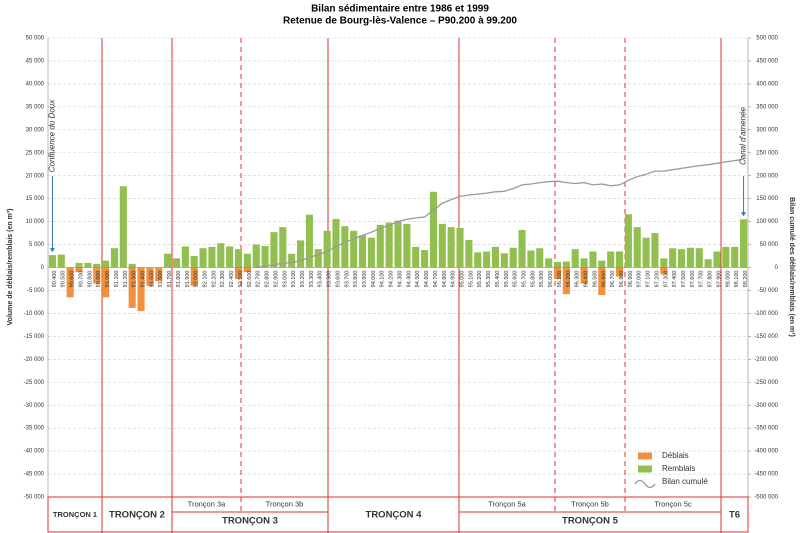 The width and height of the screenshot is (800, 533). I want to click on y-tick-label: -50 000, so click(34, 498).